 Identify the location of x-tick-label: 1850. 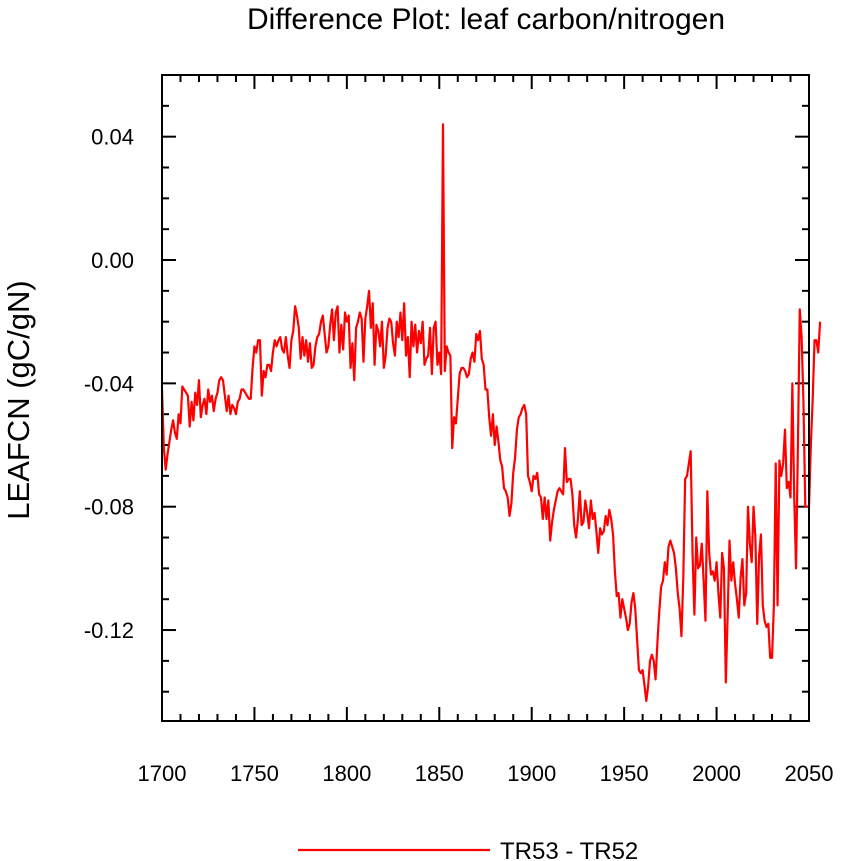
(439, 773).